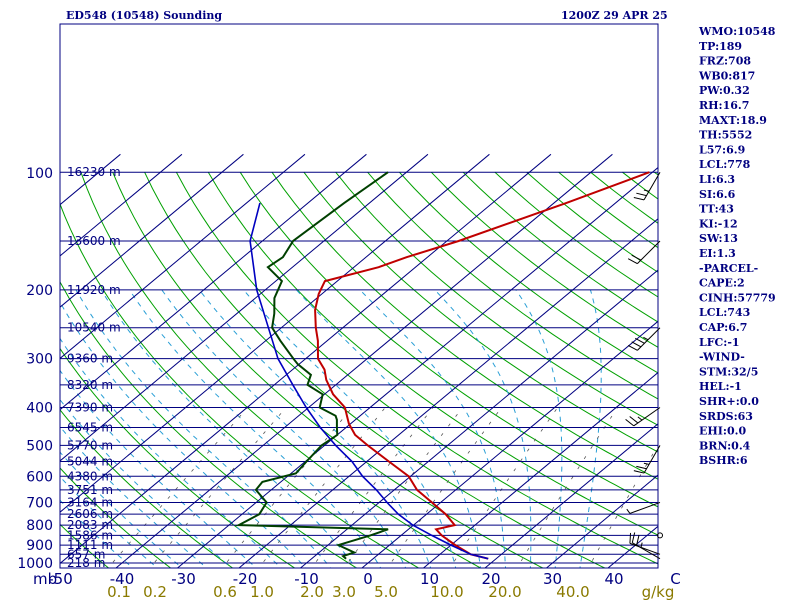 Image resolution: width=800 pixels, height=600 pixels. What do you see at coordinates (90, 359) in the screenshot?
I see `height-label: 9360 m` at bounding box center [90, 359].